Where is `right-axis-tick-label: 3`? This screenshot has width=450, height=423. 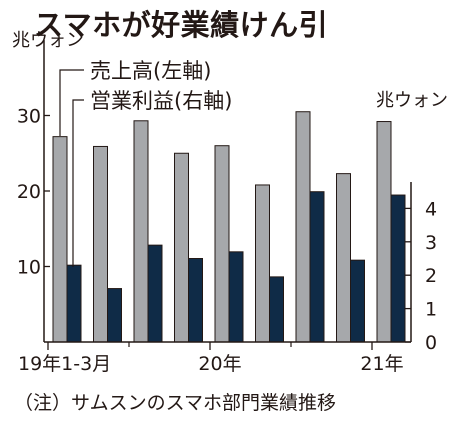 right-axis-tick-label: 3 is located at coordinates (431, 243).